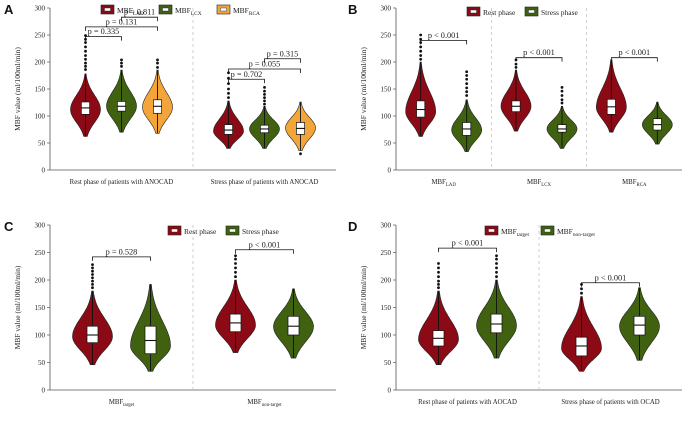 The width and height of the screenshot is (685, 432). I want to click on x-category-label: MBFRCA, so click(634, 183).